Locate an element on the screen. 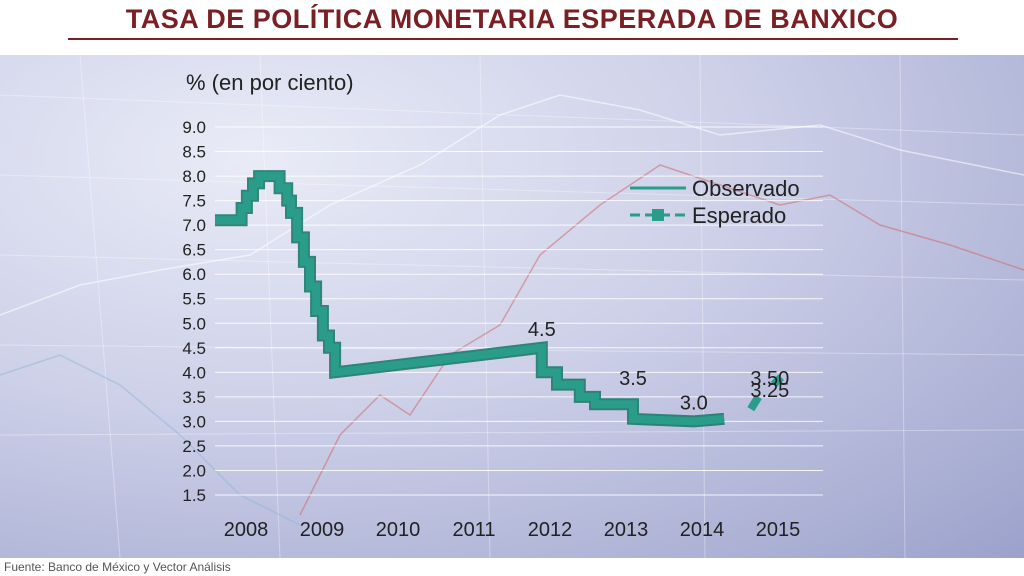 This screenshot has height=576, width=1024. y-tick-label: 7.5 is located at coordinates (194, 201).